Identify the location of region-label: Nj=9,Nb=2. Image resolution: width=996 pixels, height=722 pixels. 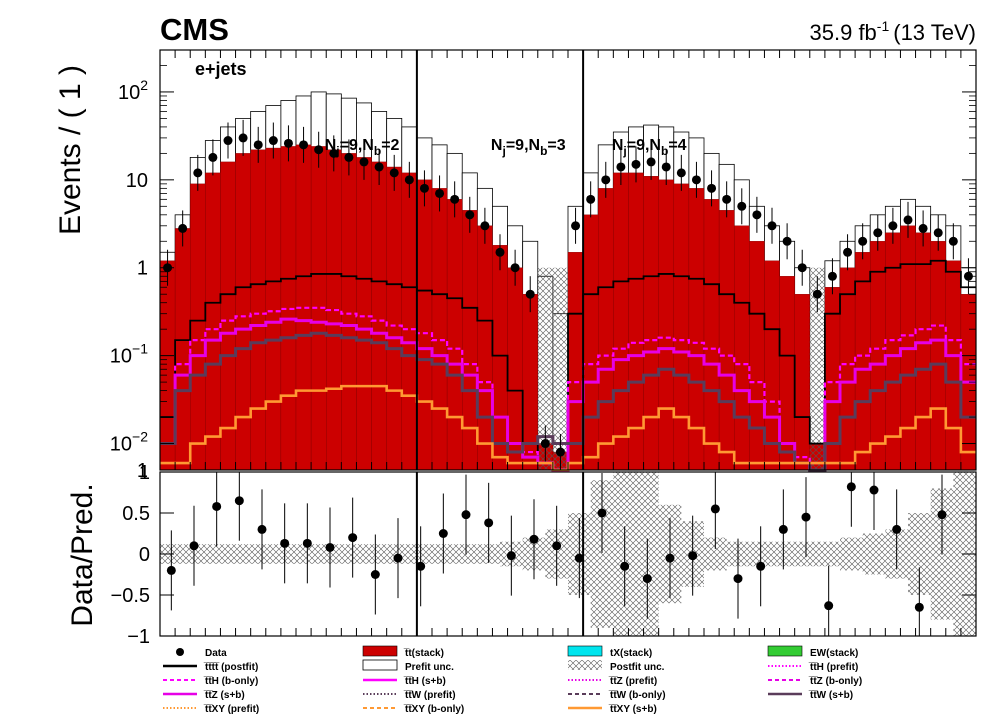
(362, 147).